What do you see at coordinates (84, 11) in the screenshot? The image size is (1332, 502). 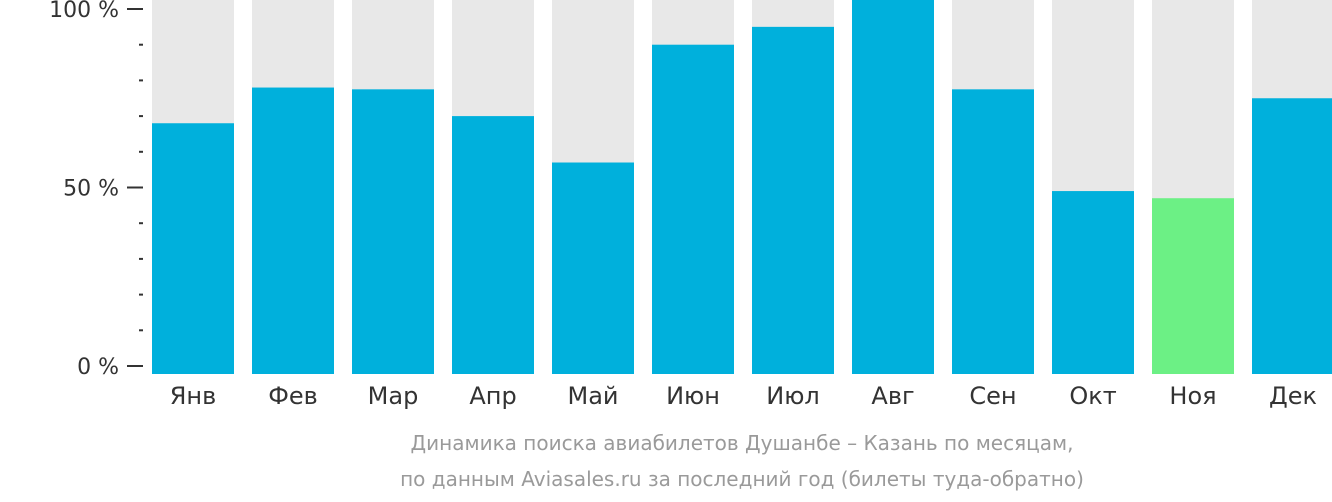 I see `y-tick-label-3: 100 %` at bounding box center [84, 11].